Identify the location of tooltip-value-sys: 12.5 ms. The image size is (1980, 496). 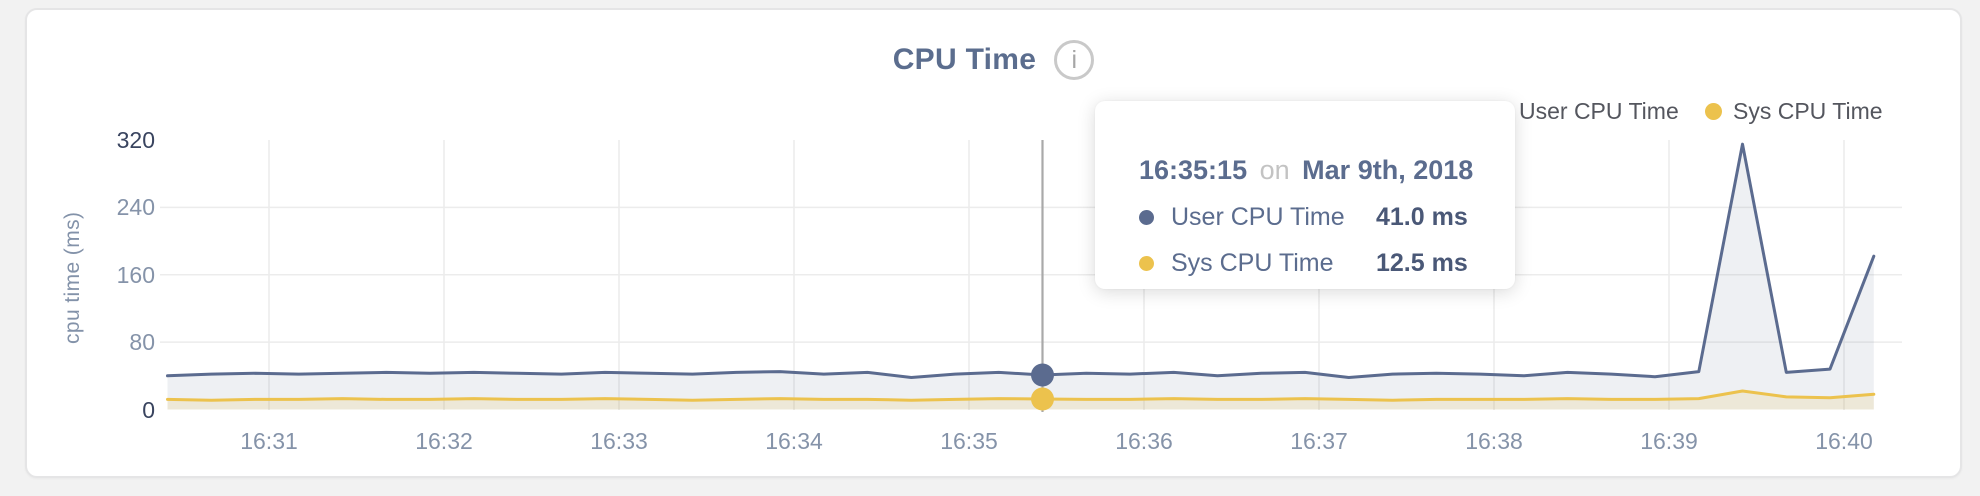
(1422, 263).